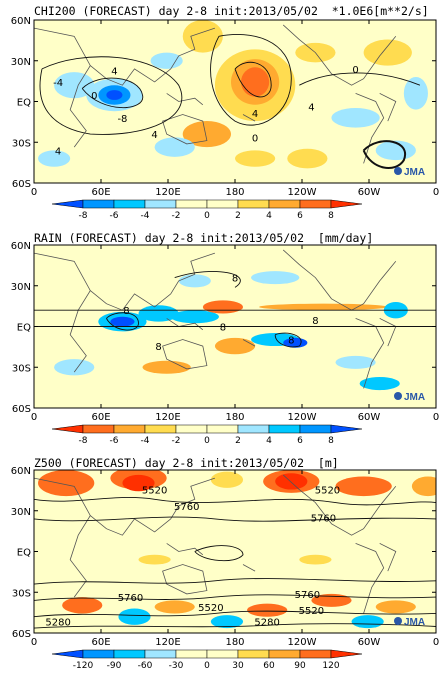 The image size is (445, 675). I want to click on contour-label: 0, so click(355, 70).